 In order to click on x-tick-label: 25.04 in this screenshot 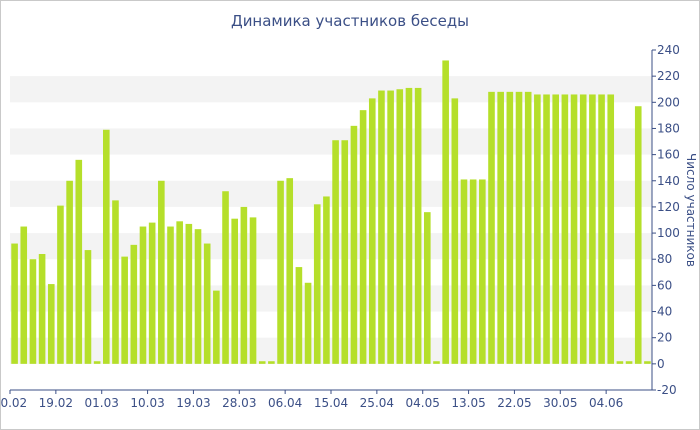, I will do `click(377, 403)`.